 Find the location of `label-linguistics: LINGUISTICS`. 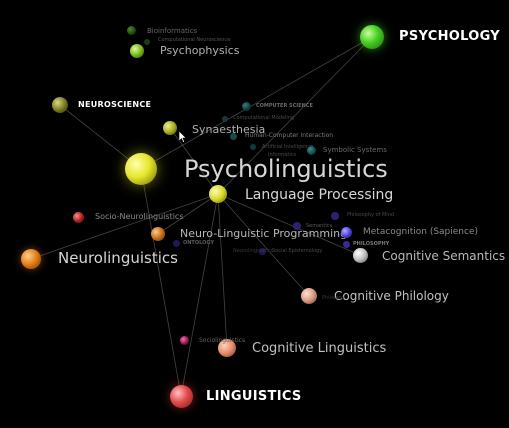

label-linguistics: LINGUISTICS is located at coordinates (254, 396).